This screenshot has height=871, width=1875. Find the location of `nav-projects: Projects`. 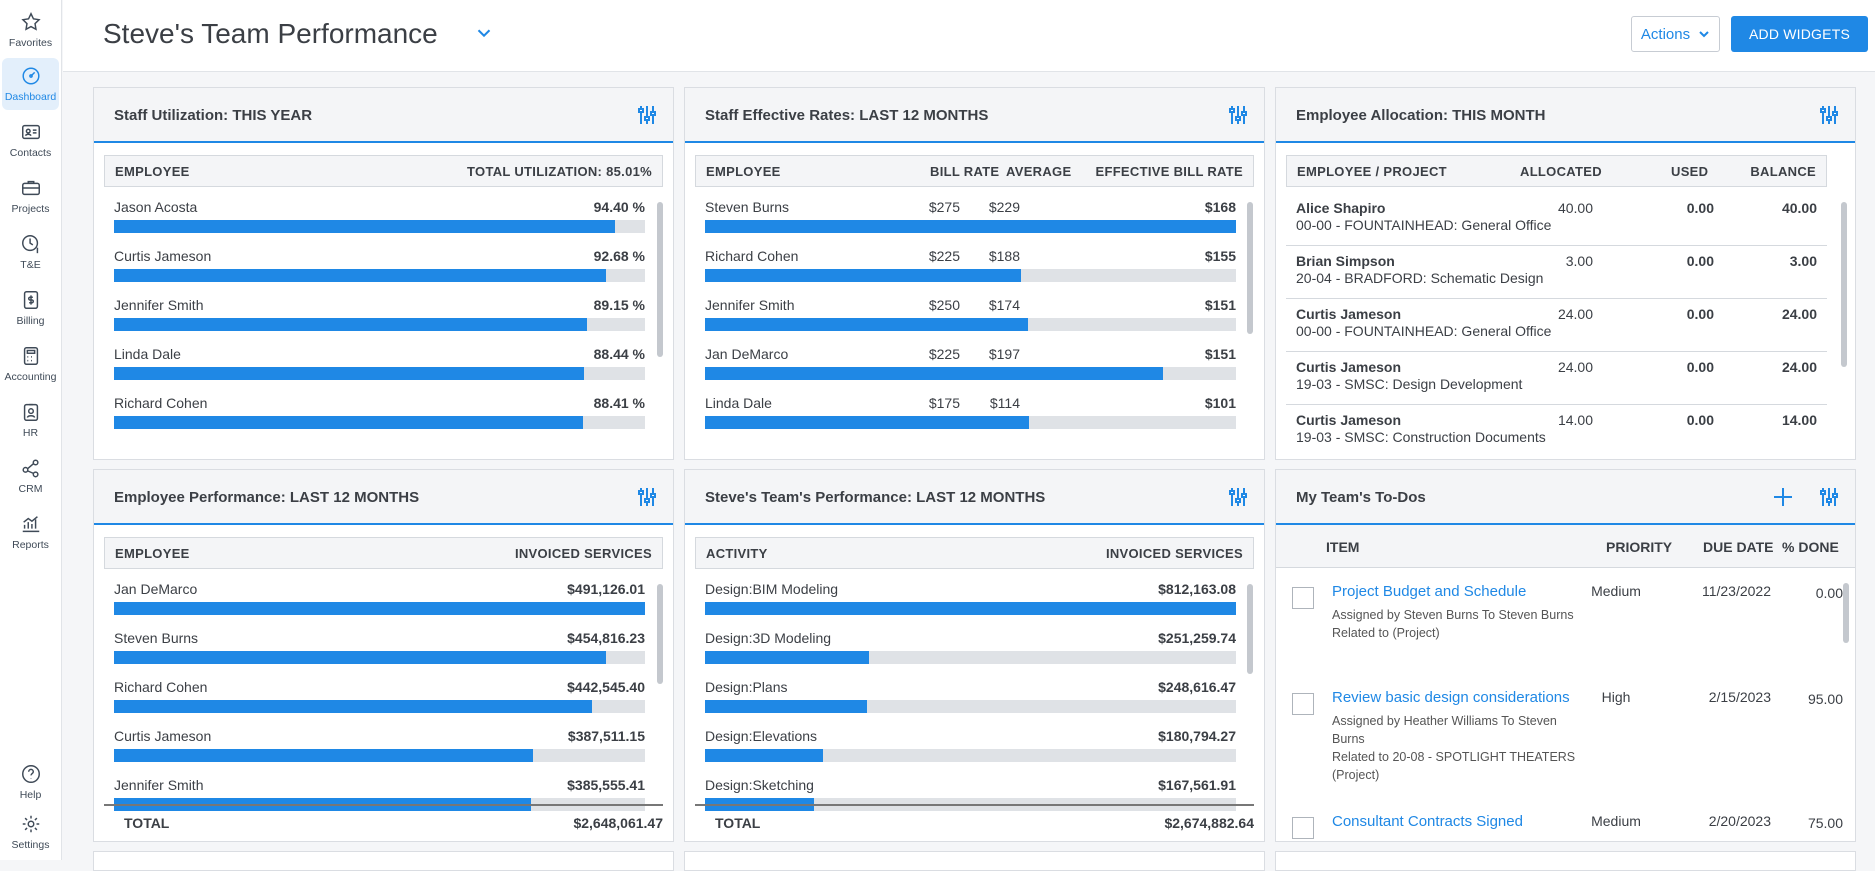

nav-projects: Projects is located at coordinates (30, 196).